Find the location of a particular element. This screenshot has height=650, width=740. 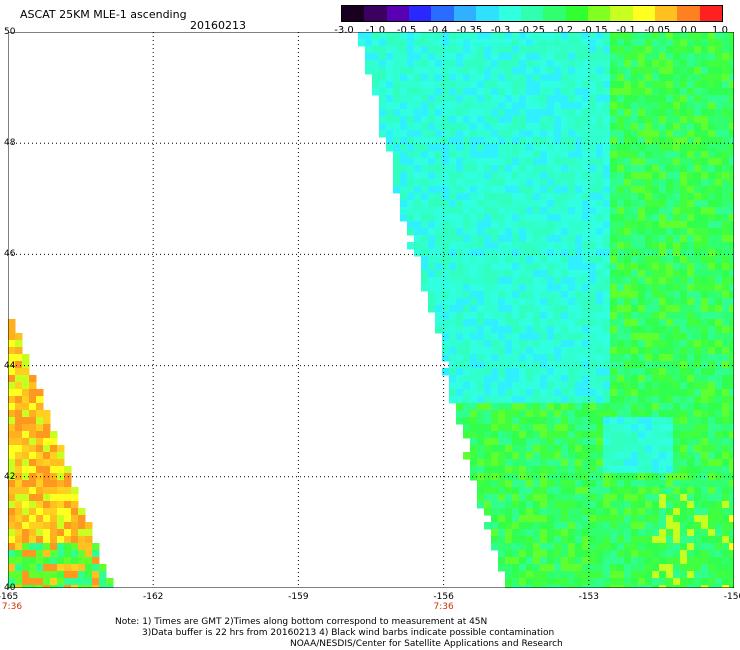

color-scale-label: -1.0 is located at coordinates (375, 30).